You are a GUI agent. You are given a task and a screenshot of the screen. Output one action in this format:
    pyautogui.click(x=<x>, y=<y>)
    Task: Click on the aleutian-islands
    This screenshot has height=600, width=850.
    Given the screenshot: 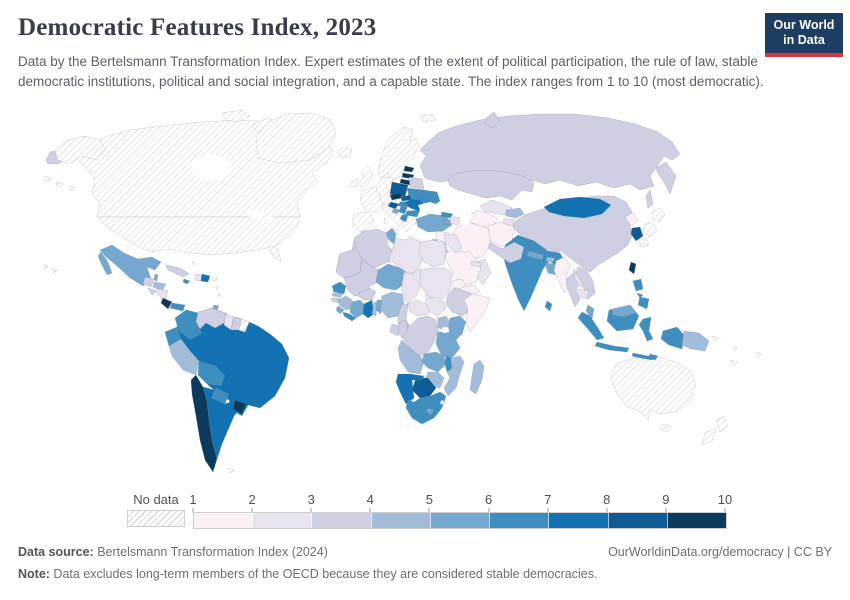 What is the action you would take?
    pyautogui.click(x=60, y=183)
    